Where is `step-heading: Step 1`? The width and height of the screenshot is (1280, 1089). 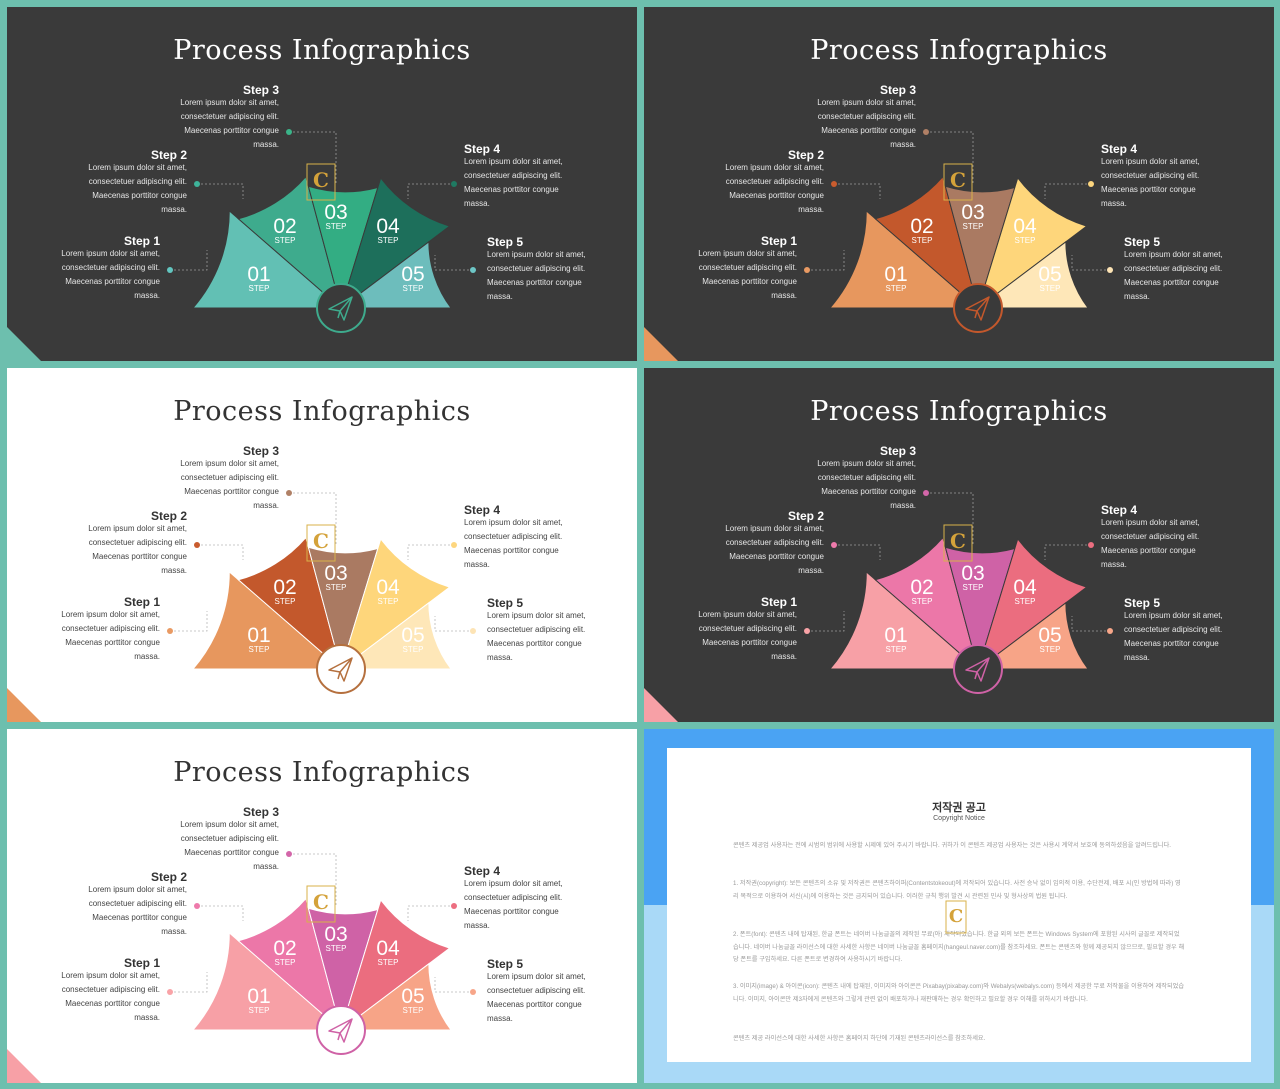
step-heading: Step 1 is located at coordinates (142, 963).